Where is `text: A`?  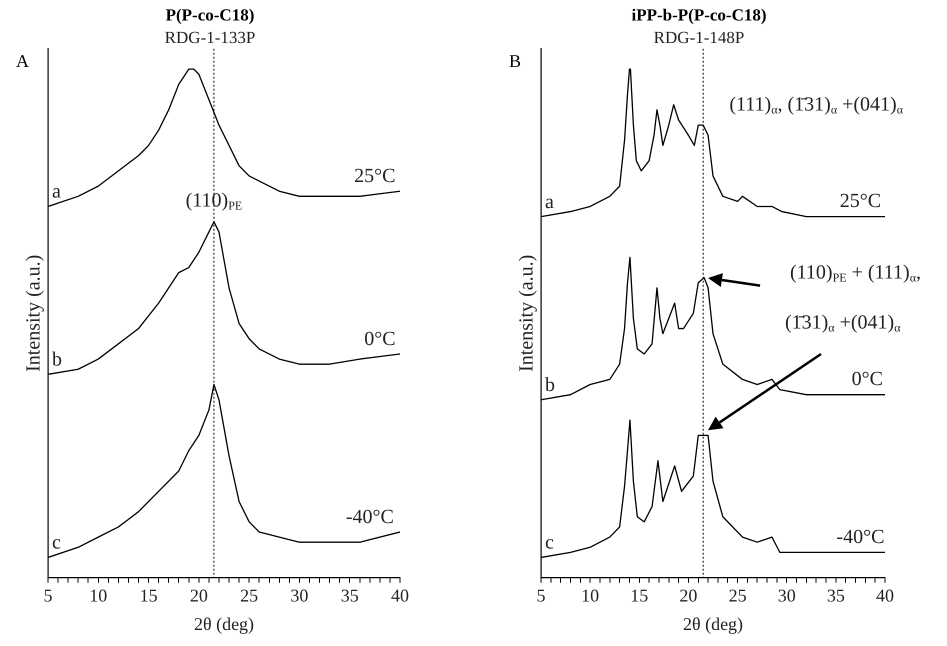 text: A is located at coordinates (22, 61).